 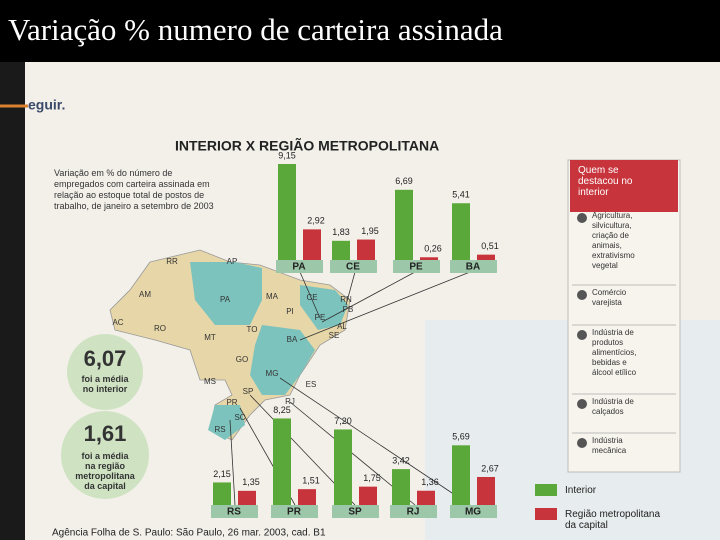 What do you see at coordinates (605, 181) in the screenshot?
I see `highlights-title: Quem se destacou no interior` at bounding box center [605, 181].